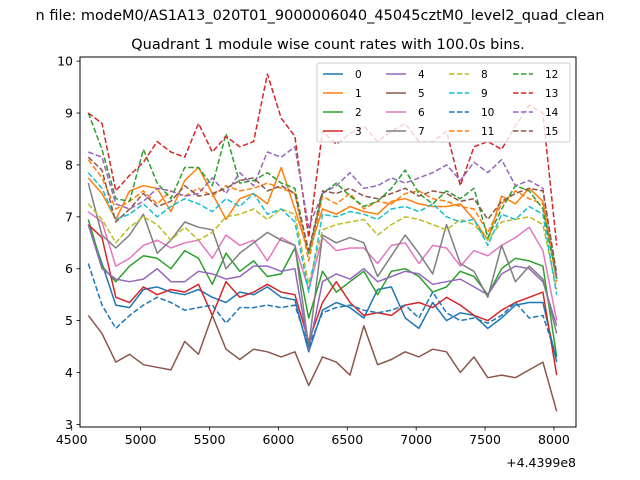  I want to click on legend-label-0: 0, so click(358, 75).